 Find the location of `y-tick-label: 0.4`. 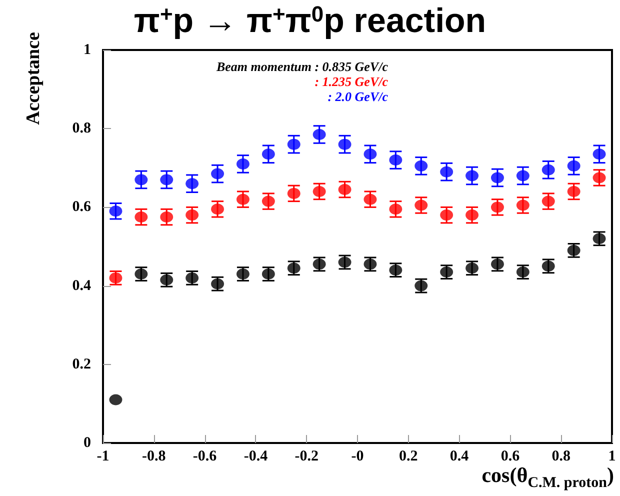

y-tick-label: 0.4 is located at coordinates (82, 286).